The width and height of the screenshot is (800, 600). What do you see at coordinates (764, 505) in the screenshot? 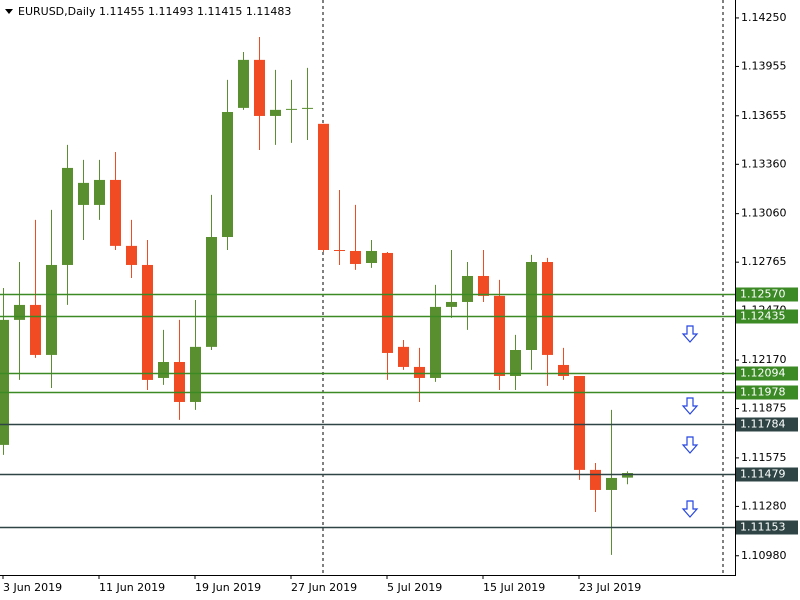
I see `y-tick-label: 1.11280` at bounding box center [764, 505].